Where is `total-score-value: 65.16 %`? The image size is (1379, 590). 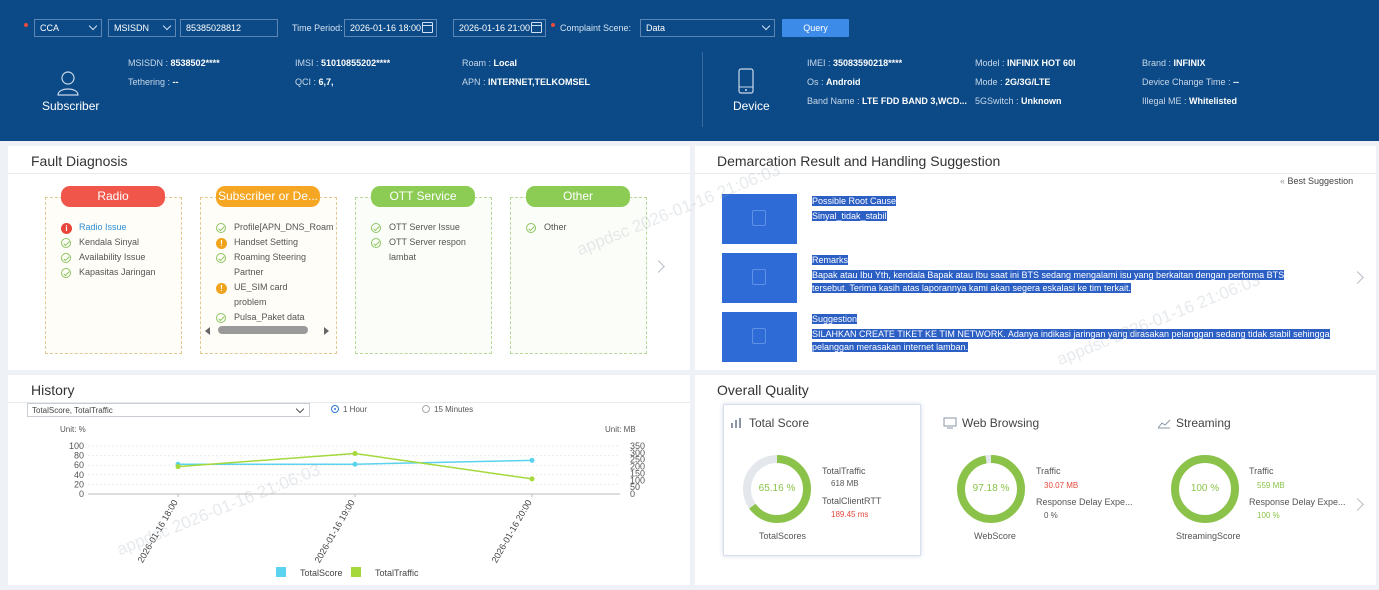 total-score-value: 65.16 % is located at coordinates (777, 488).